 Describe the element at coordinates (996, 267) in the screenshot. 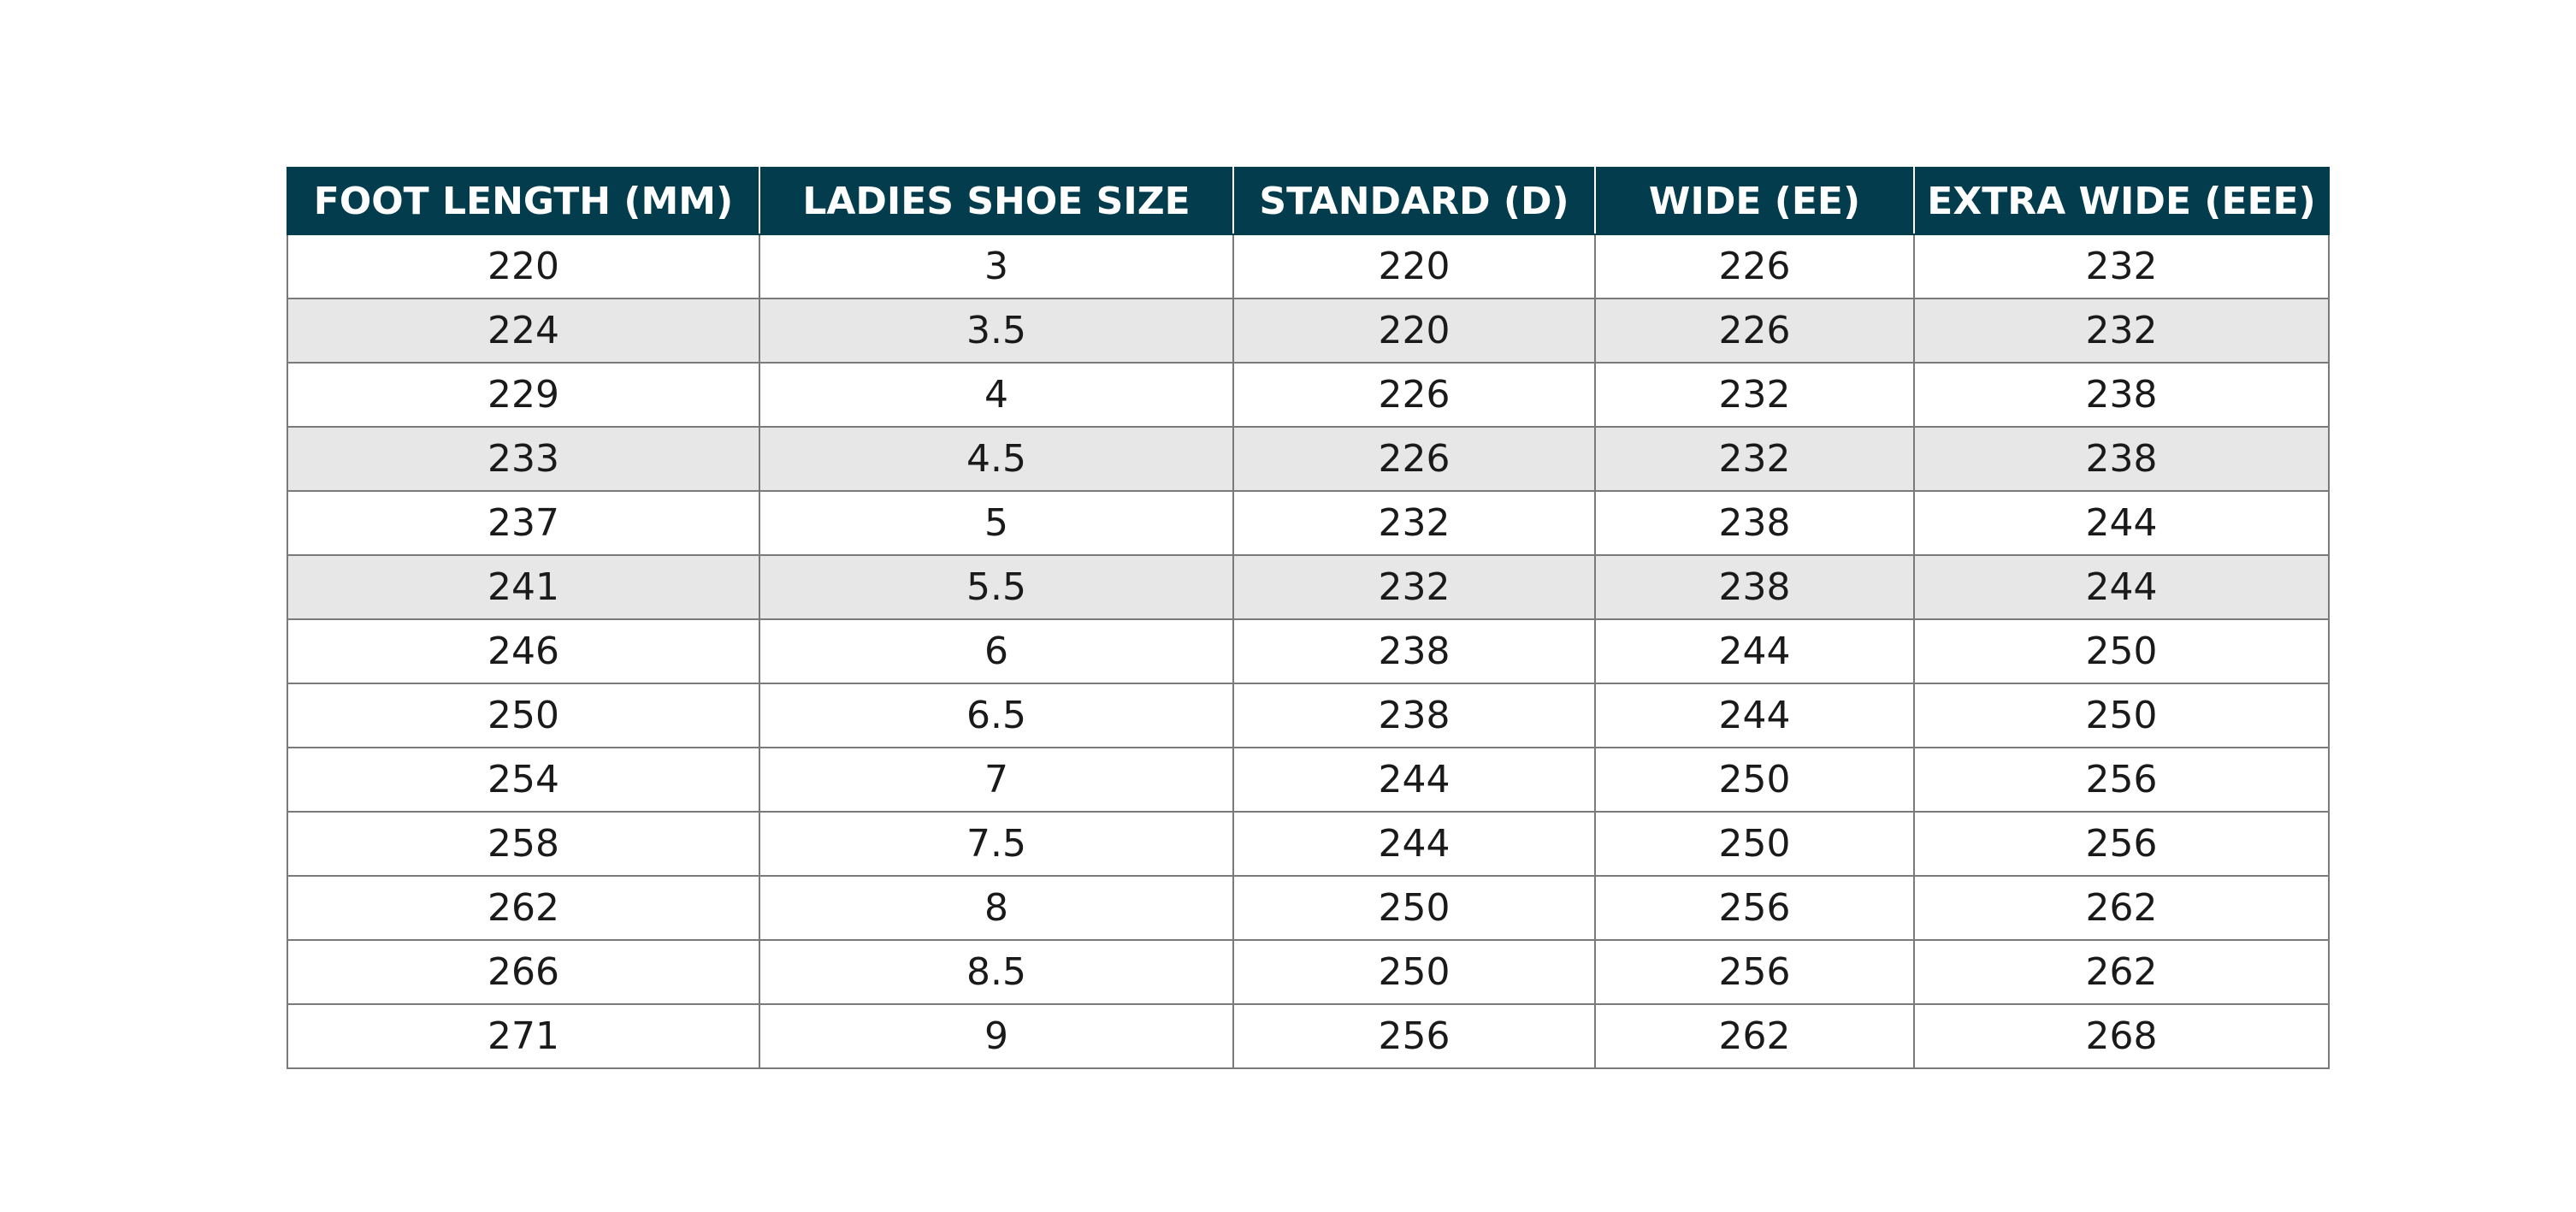

I see `table-cell: 3` at that location.